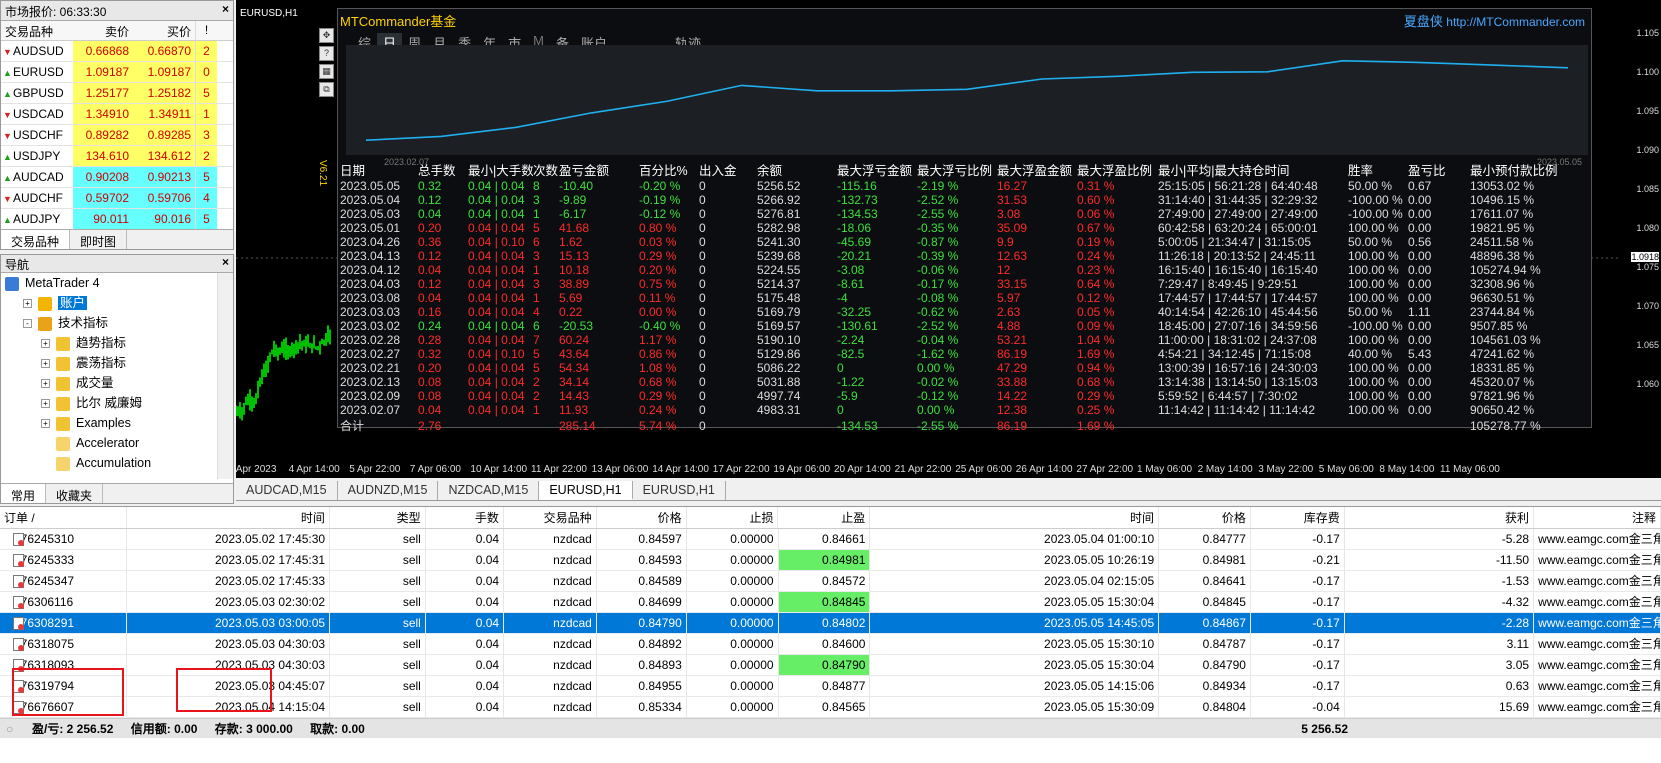 The width and height of the screenshot is (1661, 763). What do you see at coordinates (117, 283) in the screenshot?
I see `nav-item: MetaTrader 4` at bounding box center [117, 283].